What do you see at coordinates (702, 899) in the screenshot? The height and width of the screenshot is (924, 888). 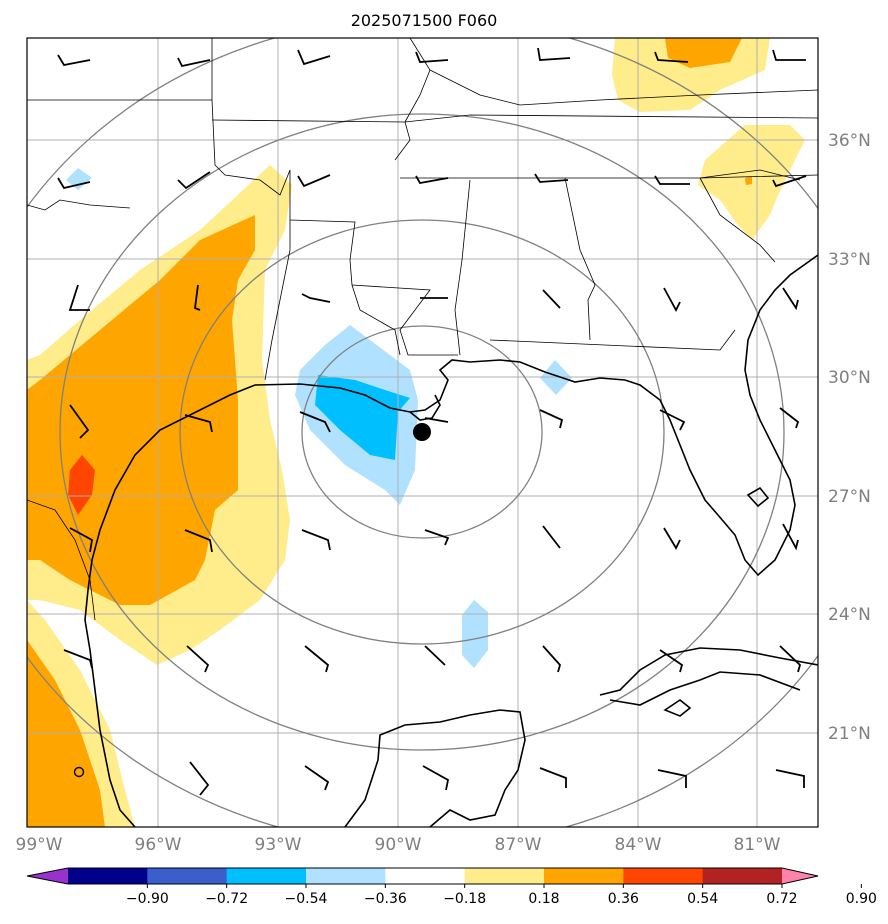 I see `colorbar-tick-label: 0.54` at bounding box center [702, 899].